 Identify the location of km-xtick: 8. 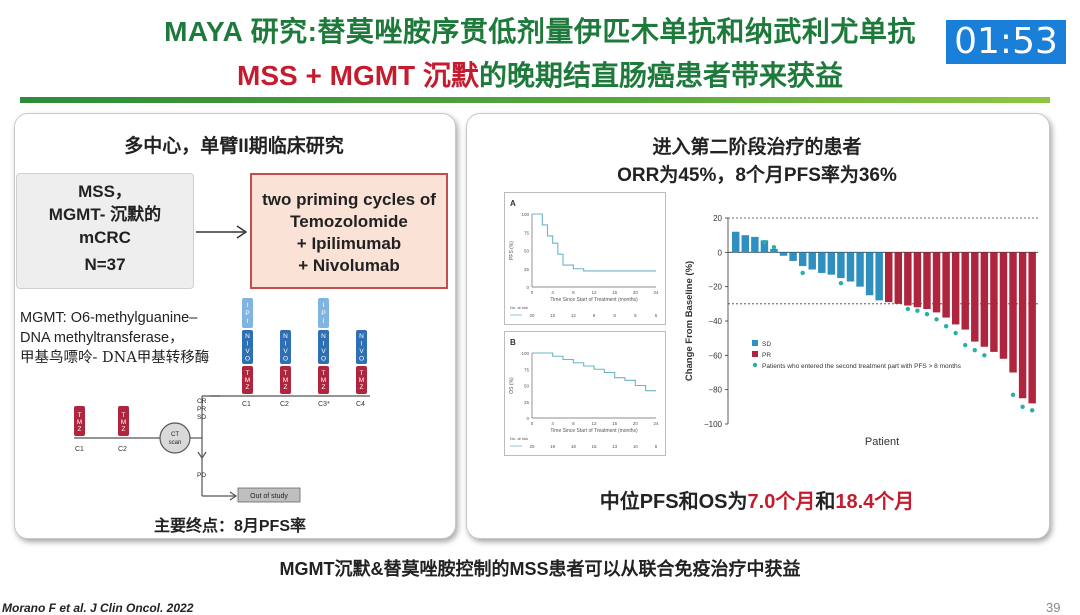
(573, 292).